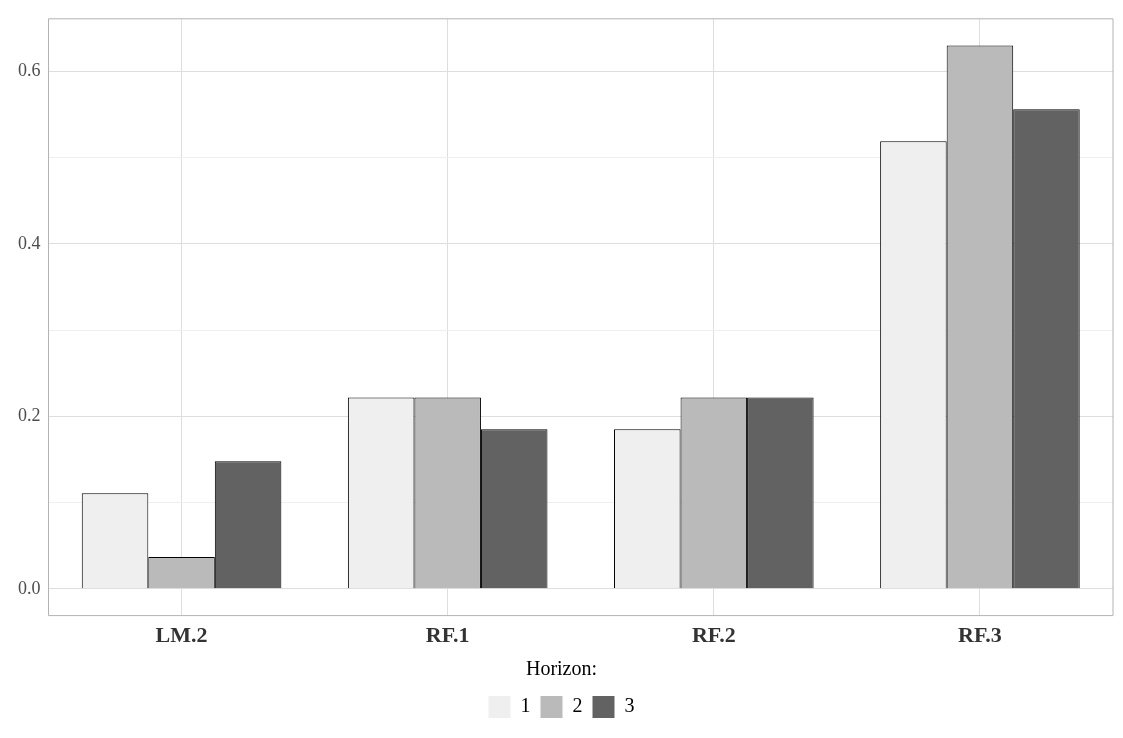  What do you see at coordinates (447, 635) in the screenshot?
I see `x-tick-label: RF.1` at bounding box center [447, 635].